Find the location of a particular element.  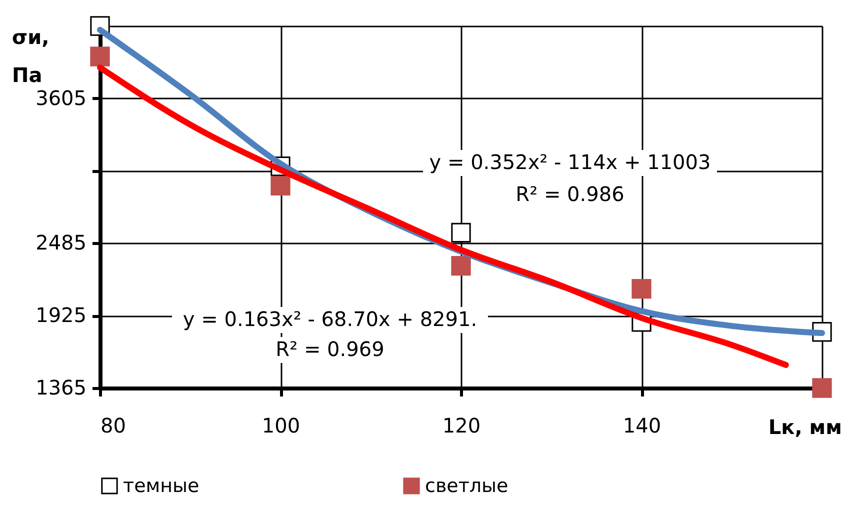

legend-label: темные is located at coordinates (161, 485).